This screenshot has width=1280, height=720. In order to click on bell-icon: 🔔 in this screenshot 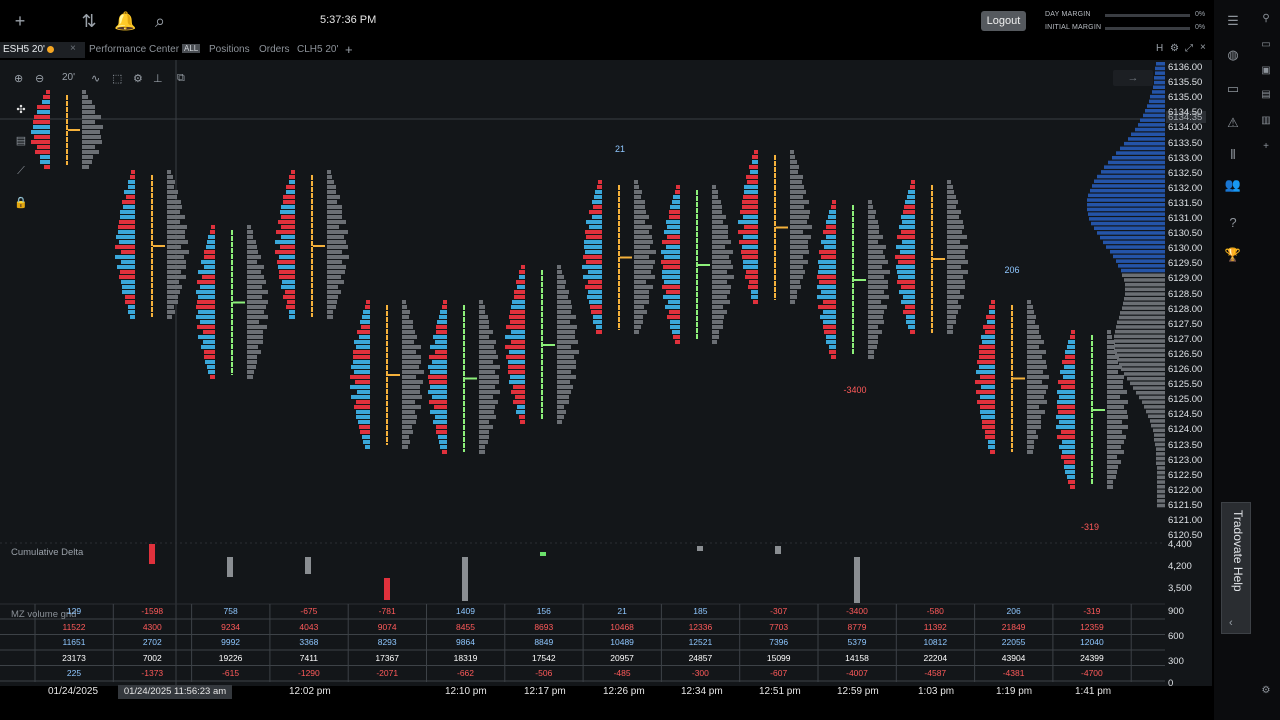, I will do `click(125, 21)`.